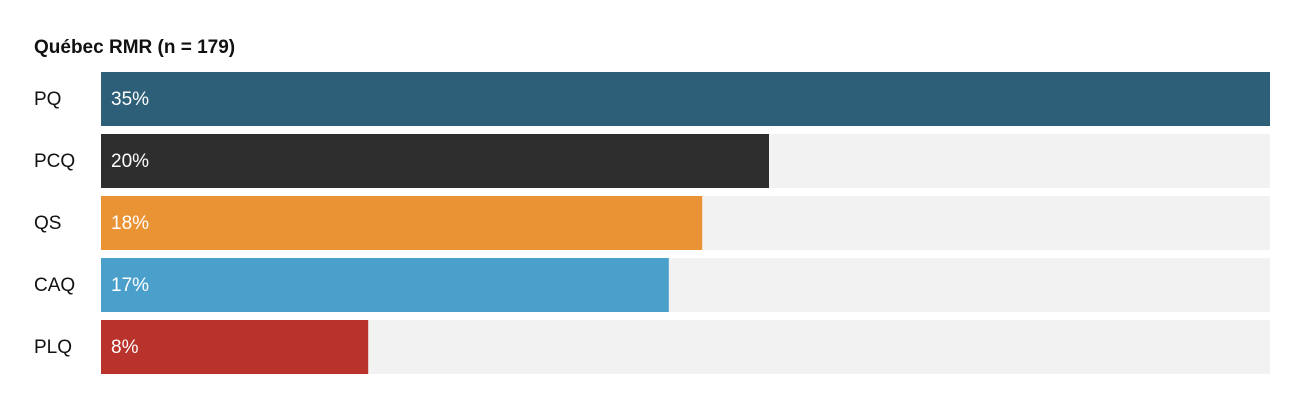 The image size is (1300, 400). What do you see at coordinates (134, 47) in the screenshot?
I see `chart-title: Québec RMR (n = 179)` at bounding box center [134, 47].